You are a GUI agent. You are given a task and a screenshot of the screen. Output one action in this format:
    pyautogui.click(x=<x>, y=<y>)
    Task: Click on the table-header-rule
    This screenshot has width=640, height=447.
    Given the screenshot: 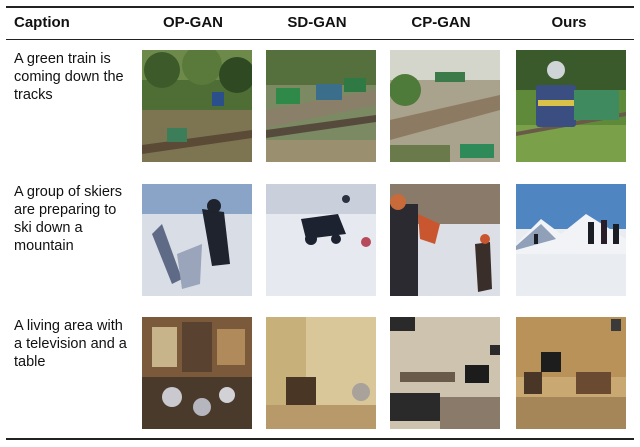 What is the action you would take?
    pyautogui.click(x=320, y=39)
    